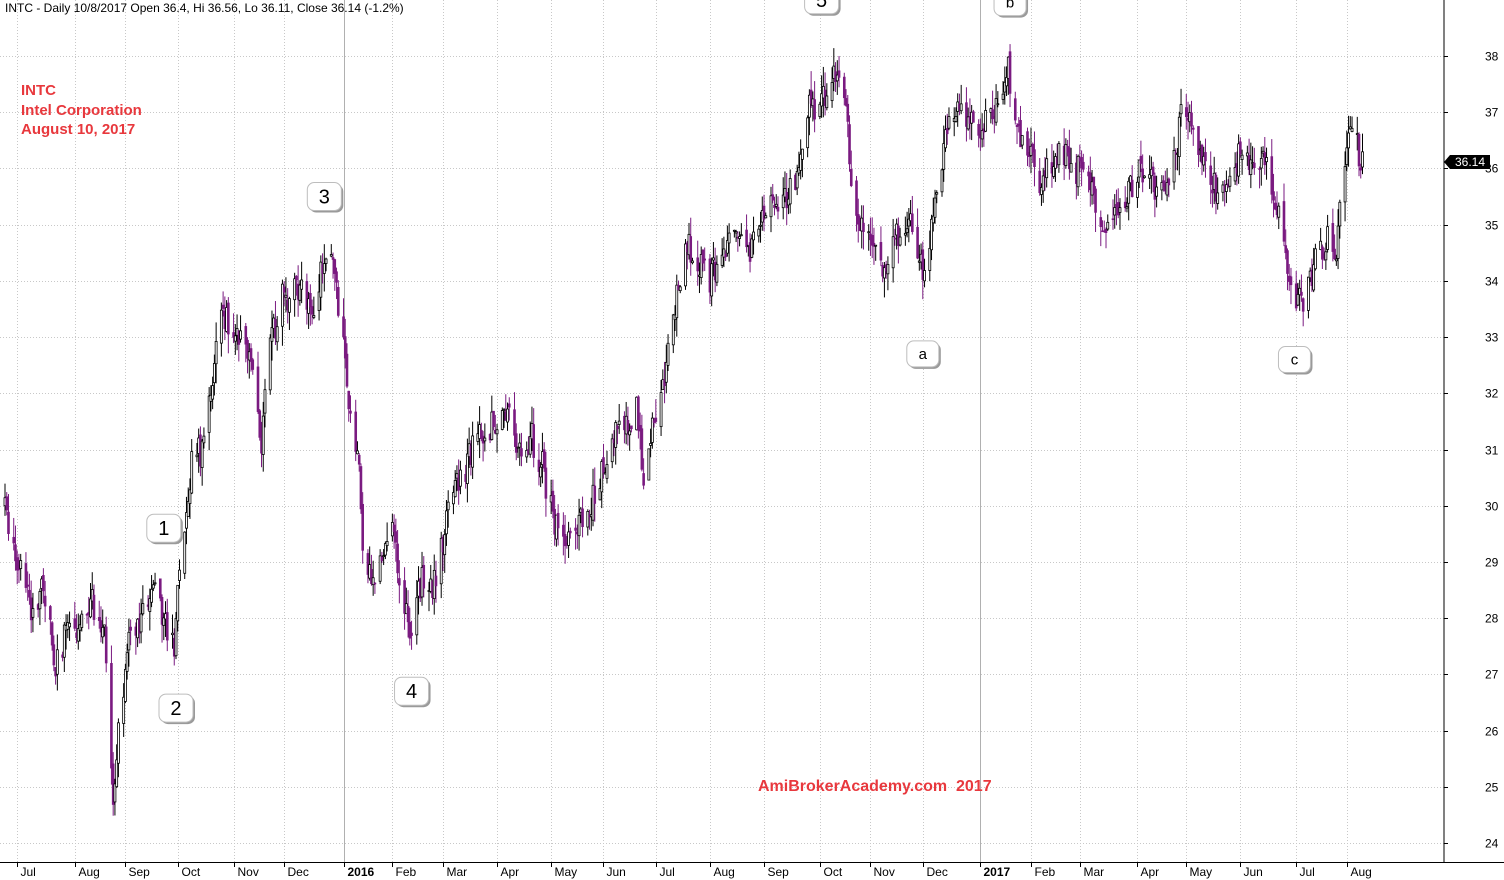 This screenshot has width=1504, height=880. What do you see at coordinates (175, 709) in the screenshot?
I see `wave-label-text: 2` at bounding box center [175, 709].